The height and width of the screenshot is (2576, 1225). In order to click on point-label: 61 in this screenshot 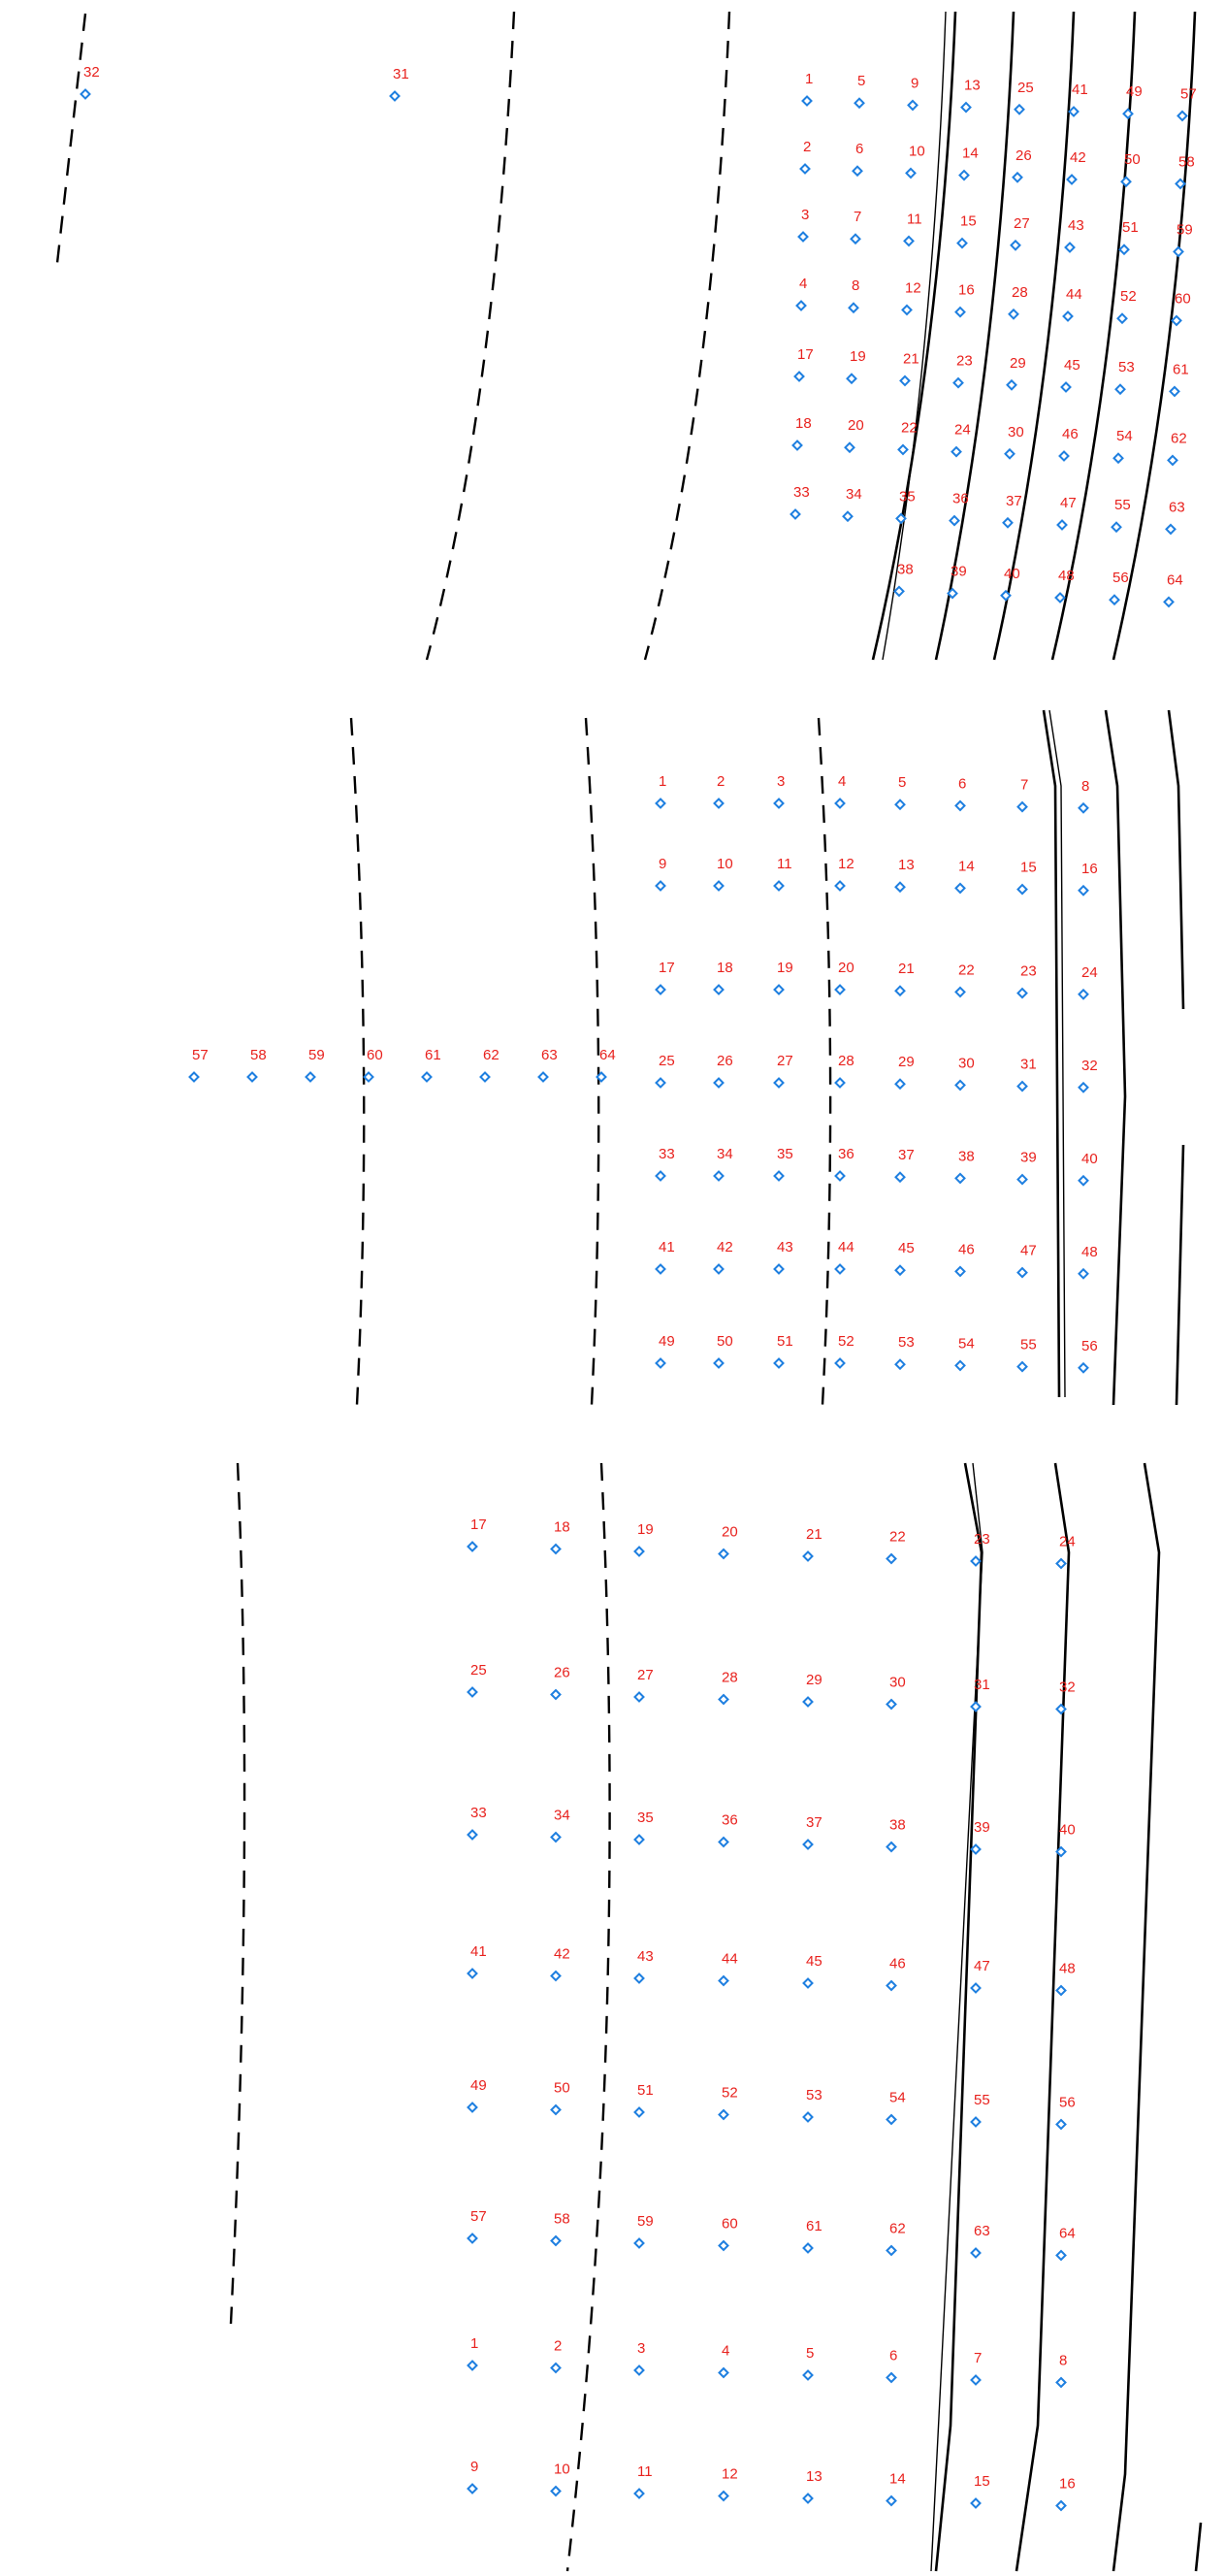, I will do `click(814, 2226)`.